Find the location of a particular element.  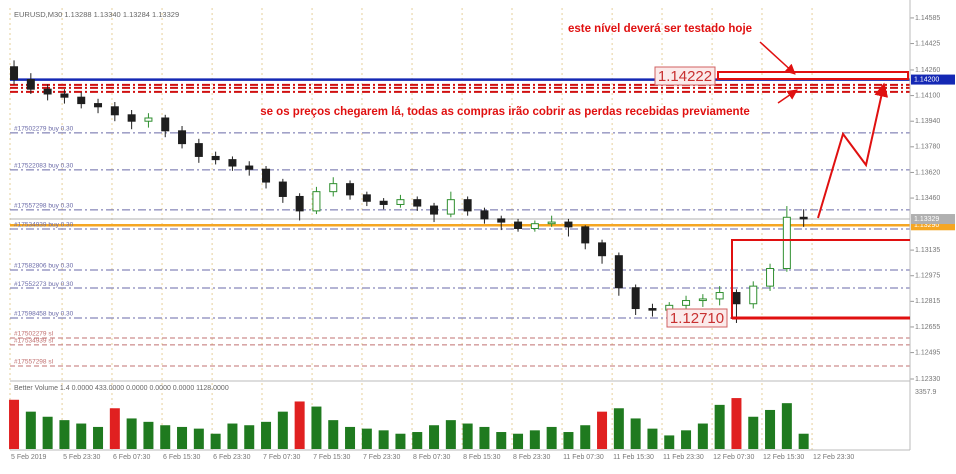

y-tick-label: 1.14260 is located at coordinates (927, 70).